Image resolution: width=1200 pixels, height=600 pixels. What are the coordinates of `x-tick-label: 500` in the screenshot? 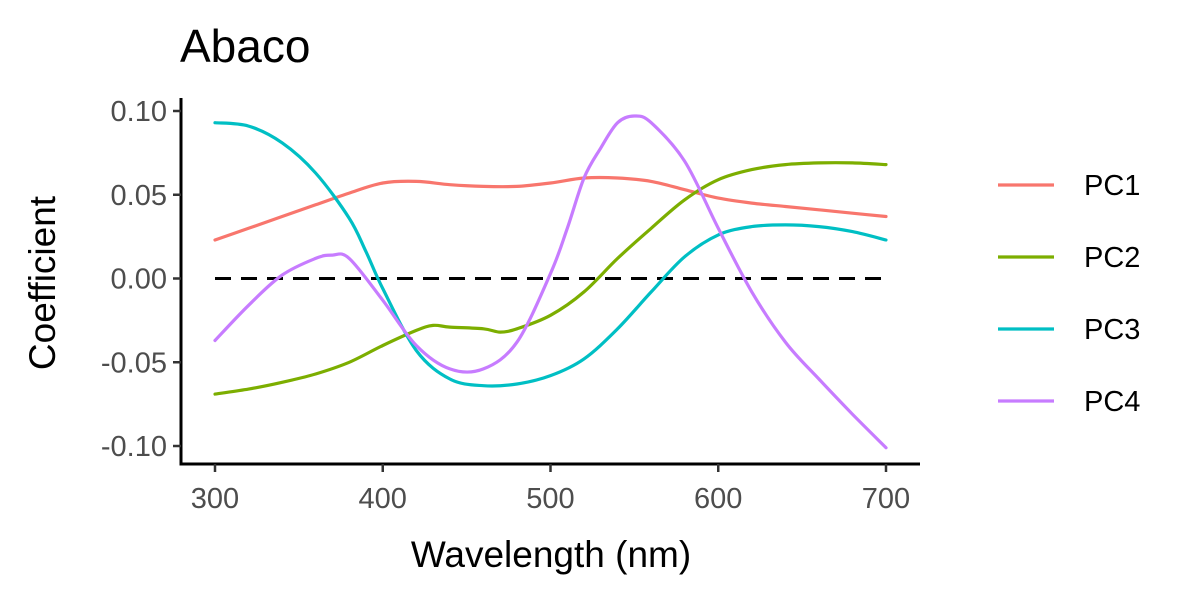 It's located at (550, 499).